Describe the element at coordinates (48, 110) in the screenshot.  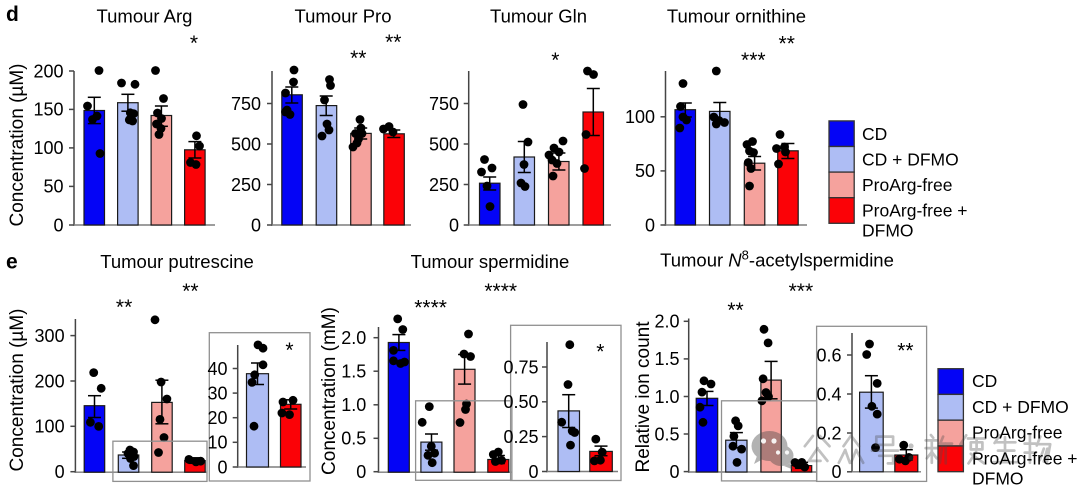
I see `svg-text: 150` at that location.